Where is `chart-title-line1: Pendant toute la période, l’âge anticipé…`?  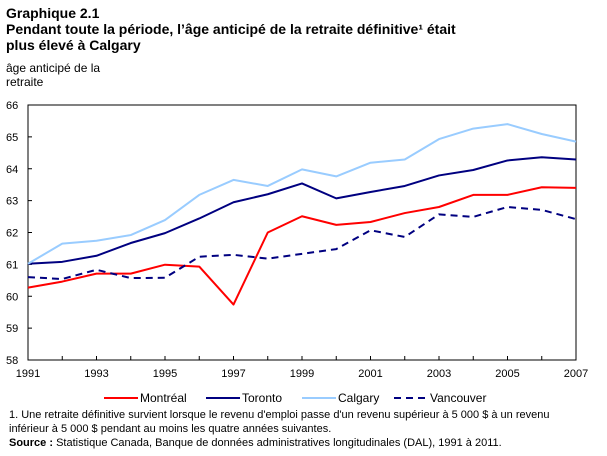
chart-title-line1: Pendant toute la période, l’âge anticipé… is located at coordinates (231, 29).